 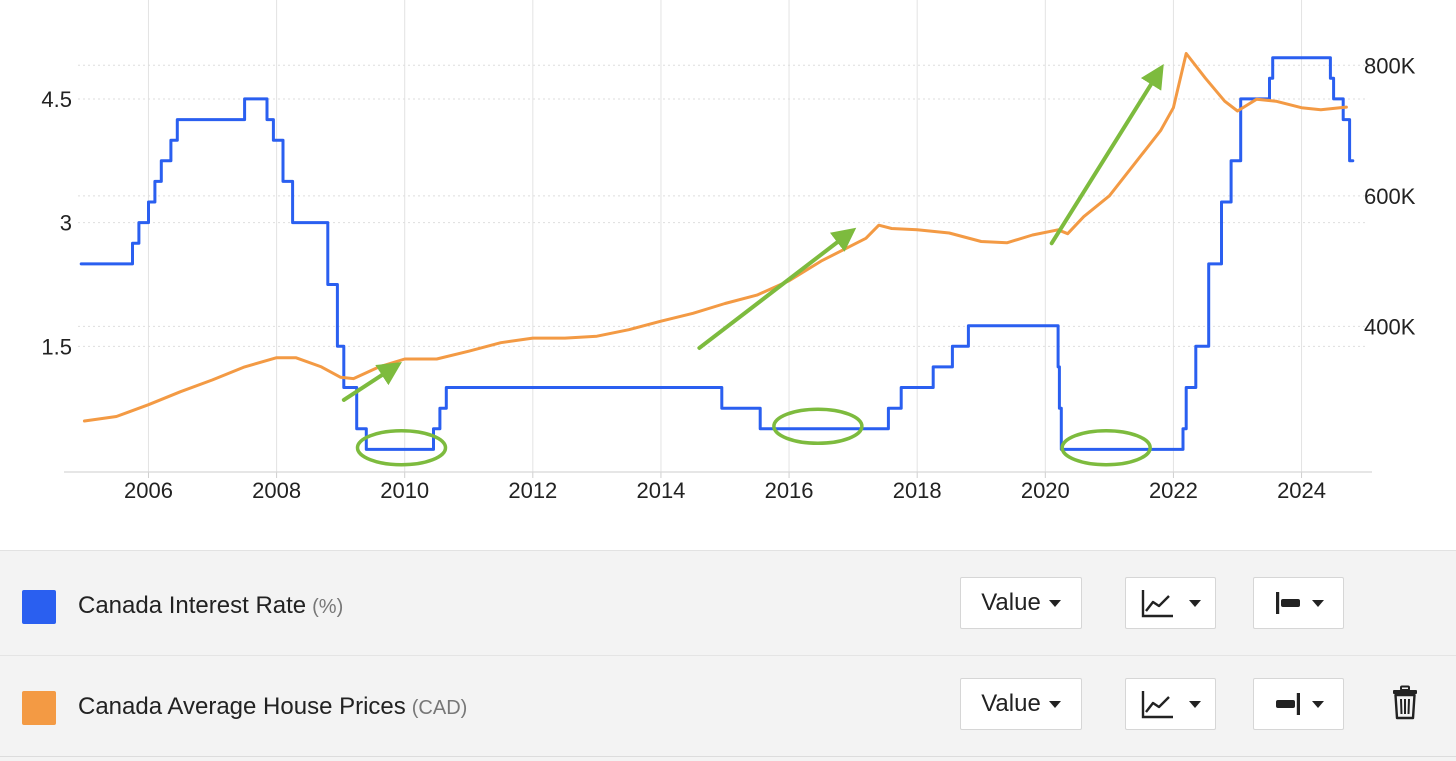 What do you see at coordinates (660, 490) in the screenshot?
I see `x-tick-label: 2014` at bounding box center [660, 490].